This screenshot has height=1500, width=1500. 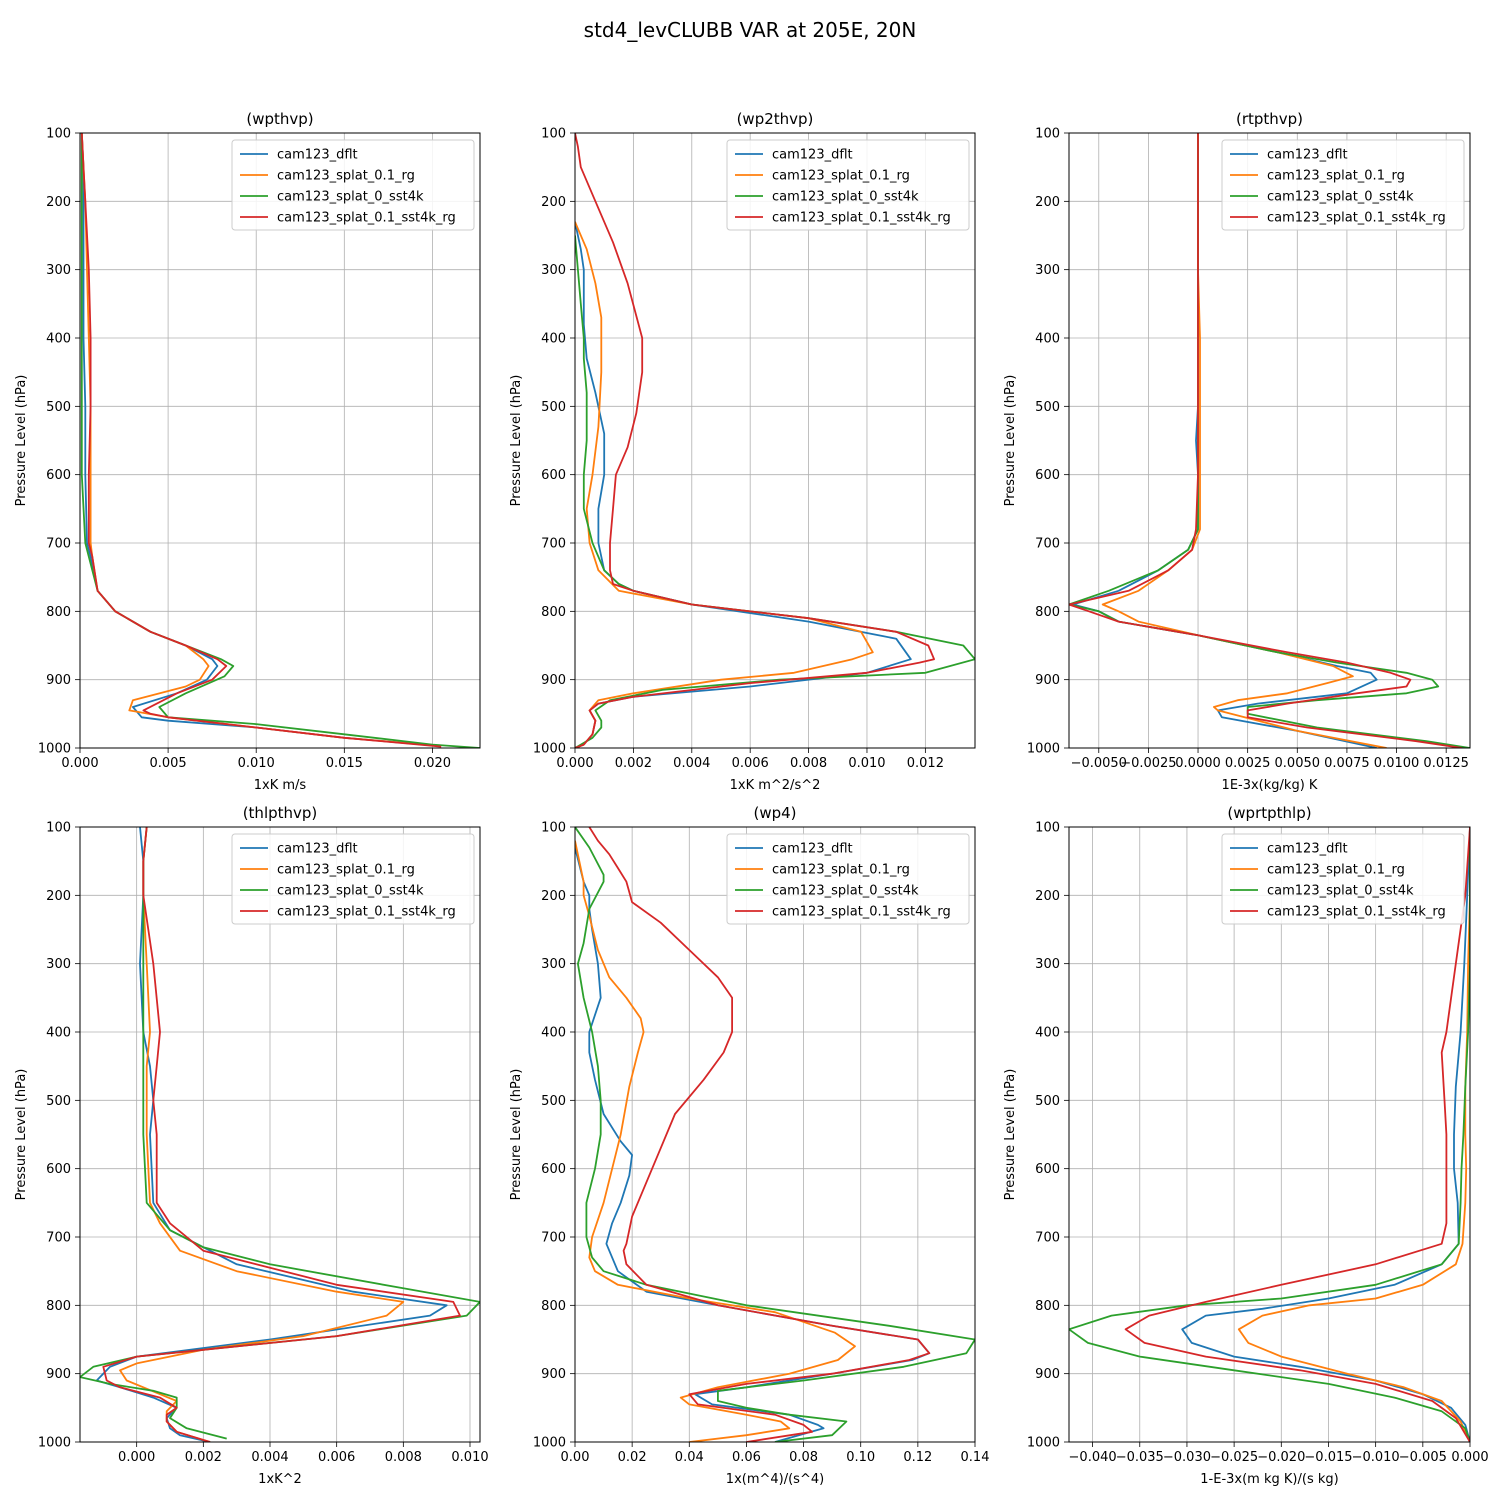 What do you see at coordinates (1140, 1457) in the screenshot?
I see `x-tick-label: −0.035` at bounding box center [1140, 1457].